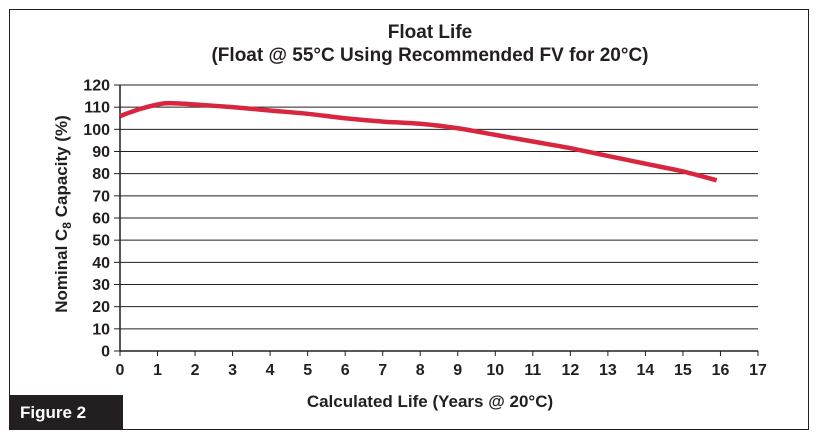 This screenshot has height=444, width=819. What do you see at coordinates (101, 152) in the screenshot?
I see `y-tick-label-90: 90` at bounding box center [101, 152].